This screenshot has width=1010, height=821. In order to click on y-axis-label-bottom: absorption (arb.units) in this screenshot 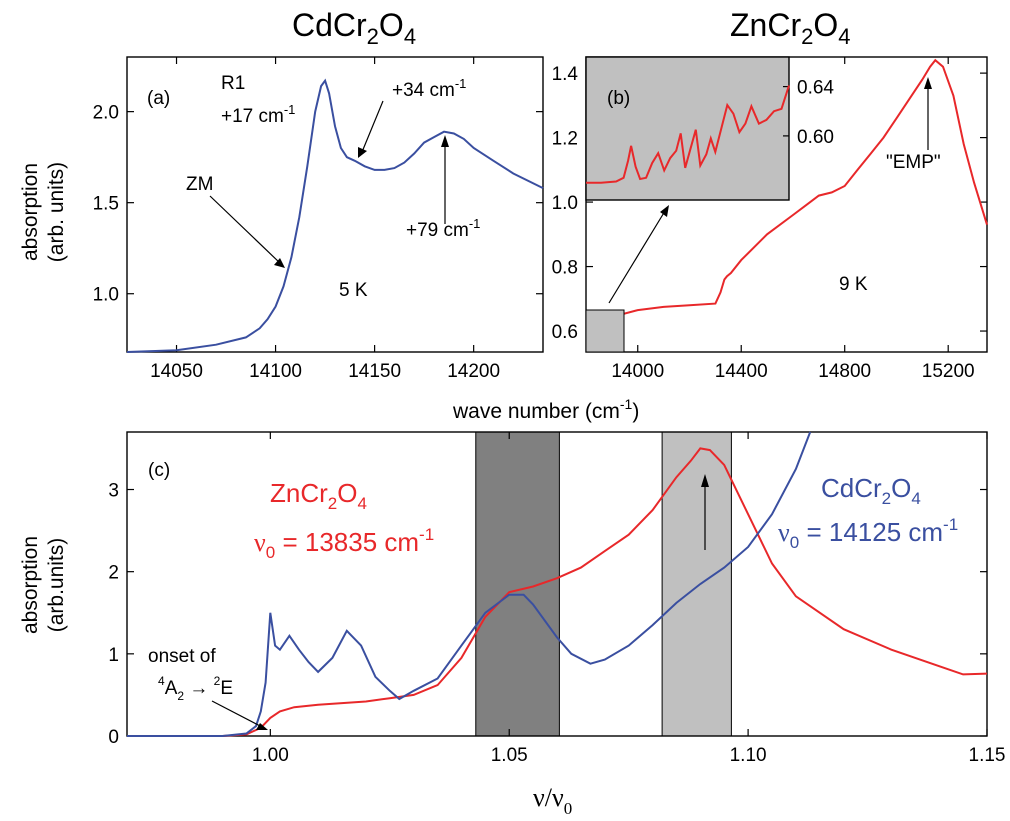, I will do `click(43, 585)`.